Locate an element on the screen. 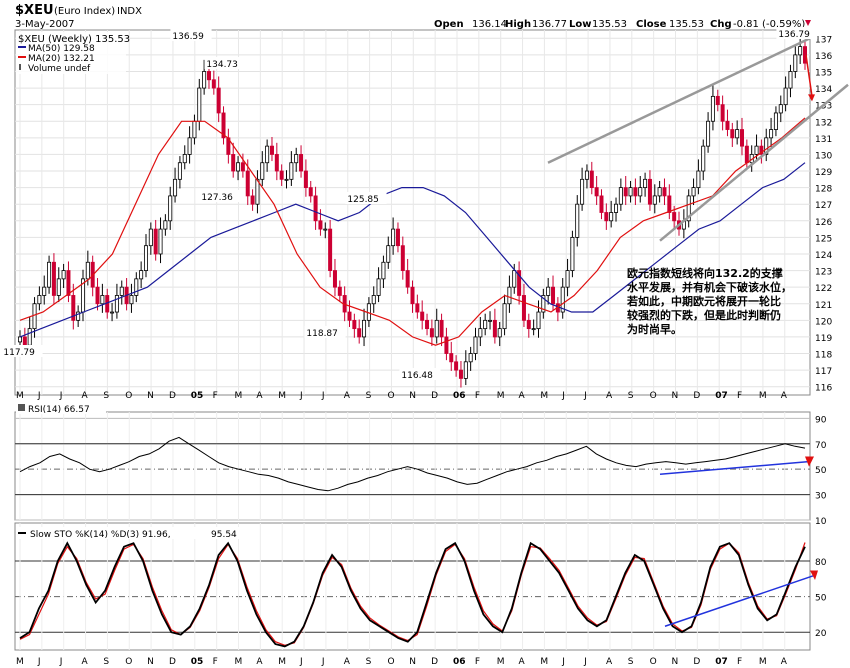 This screenshot has width=850, height=668. sto-x-tick: 07 is located at coordinates (721, 662).